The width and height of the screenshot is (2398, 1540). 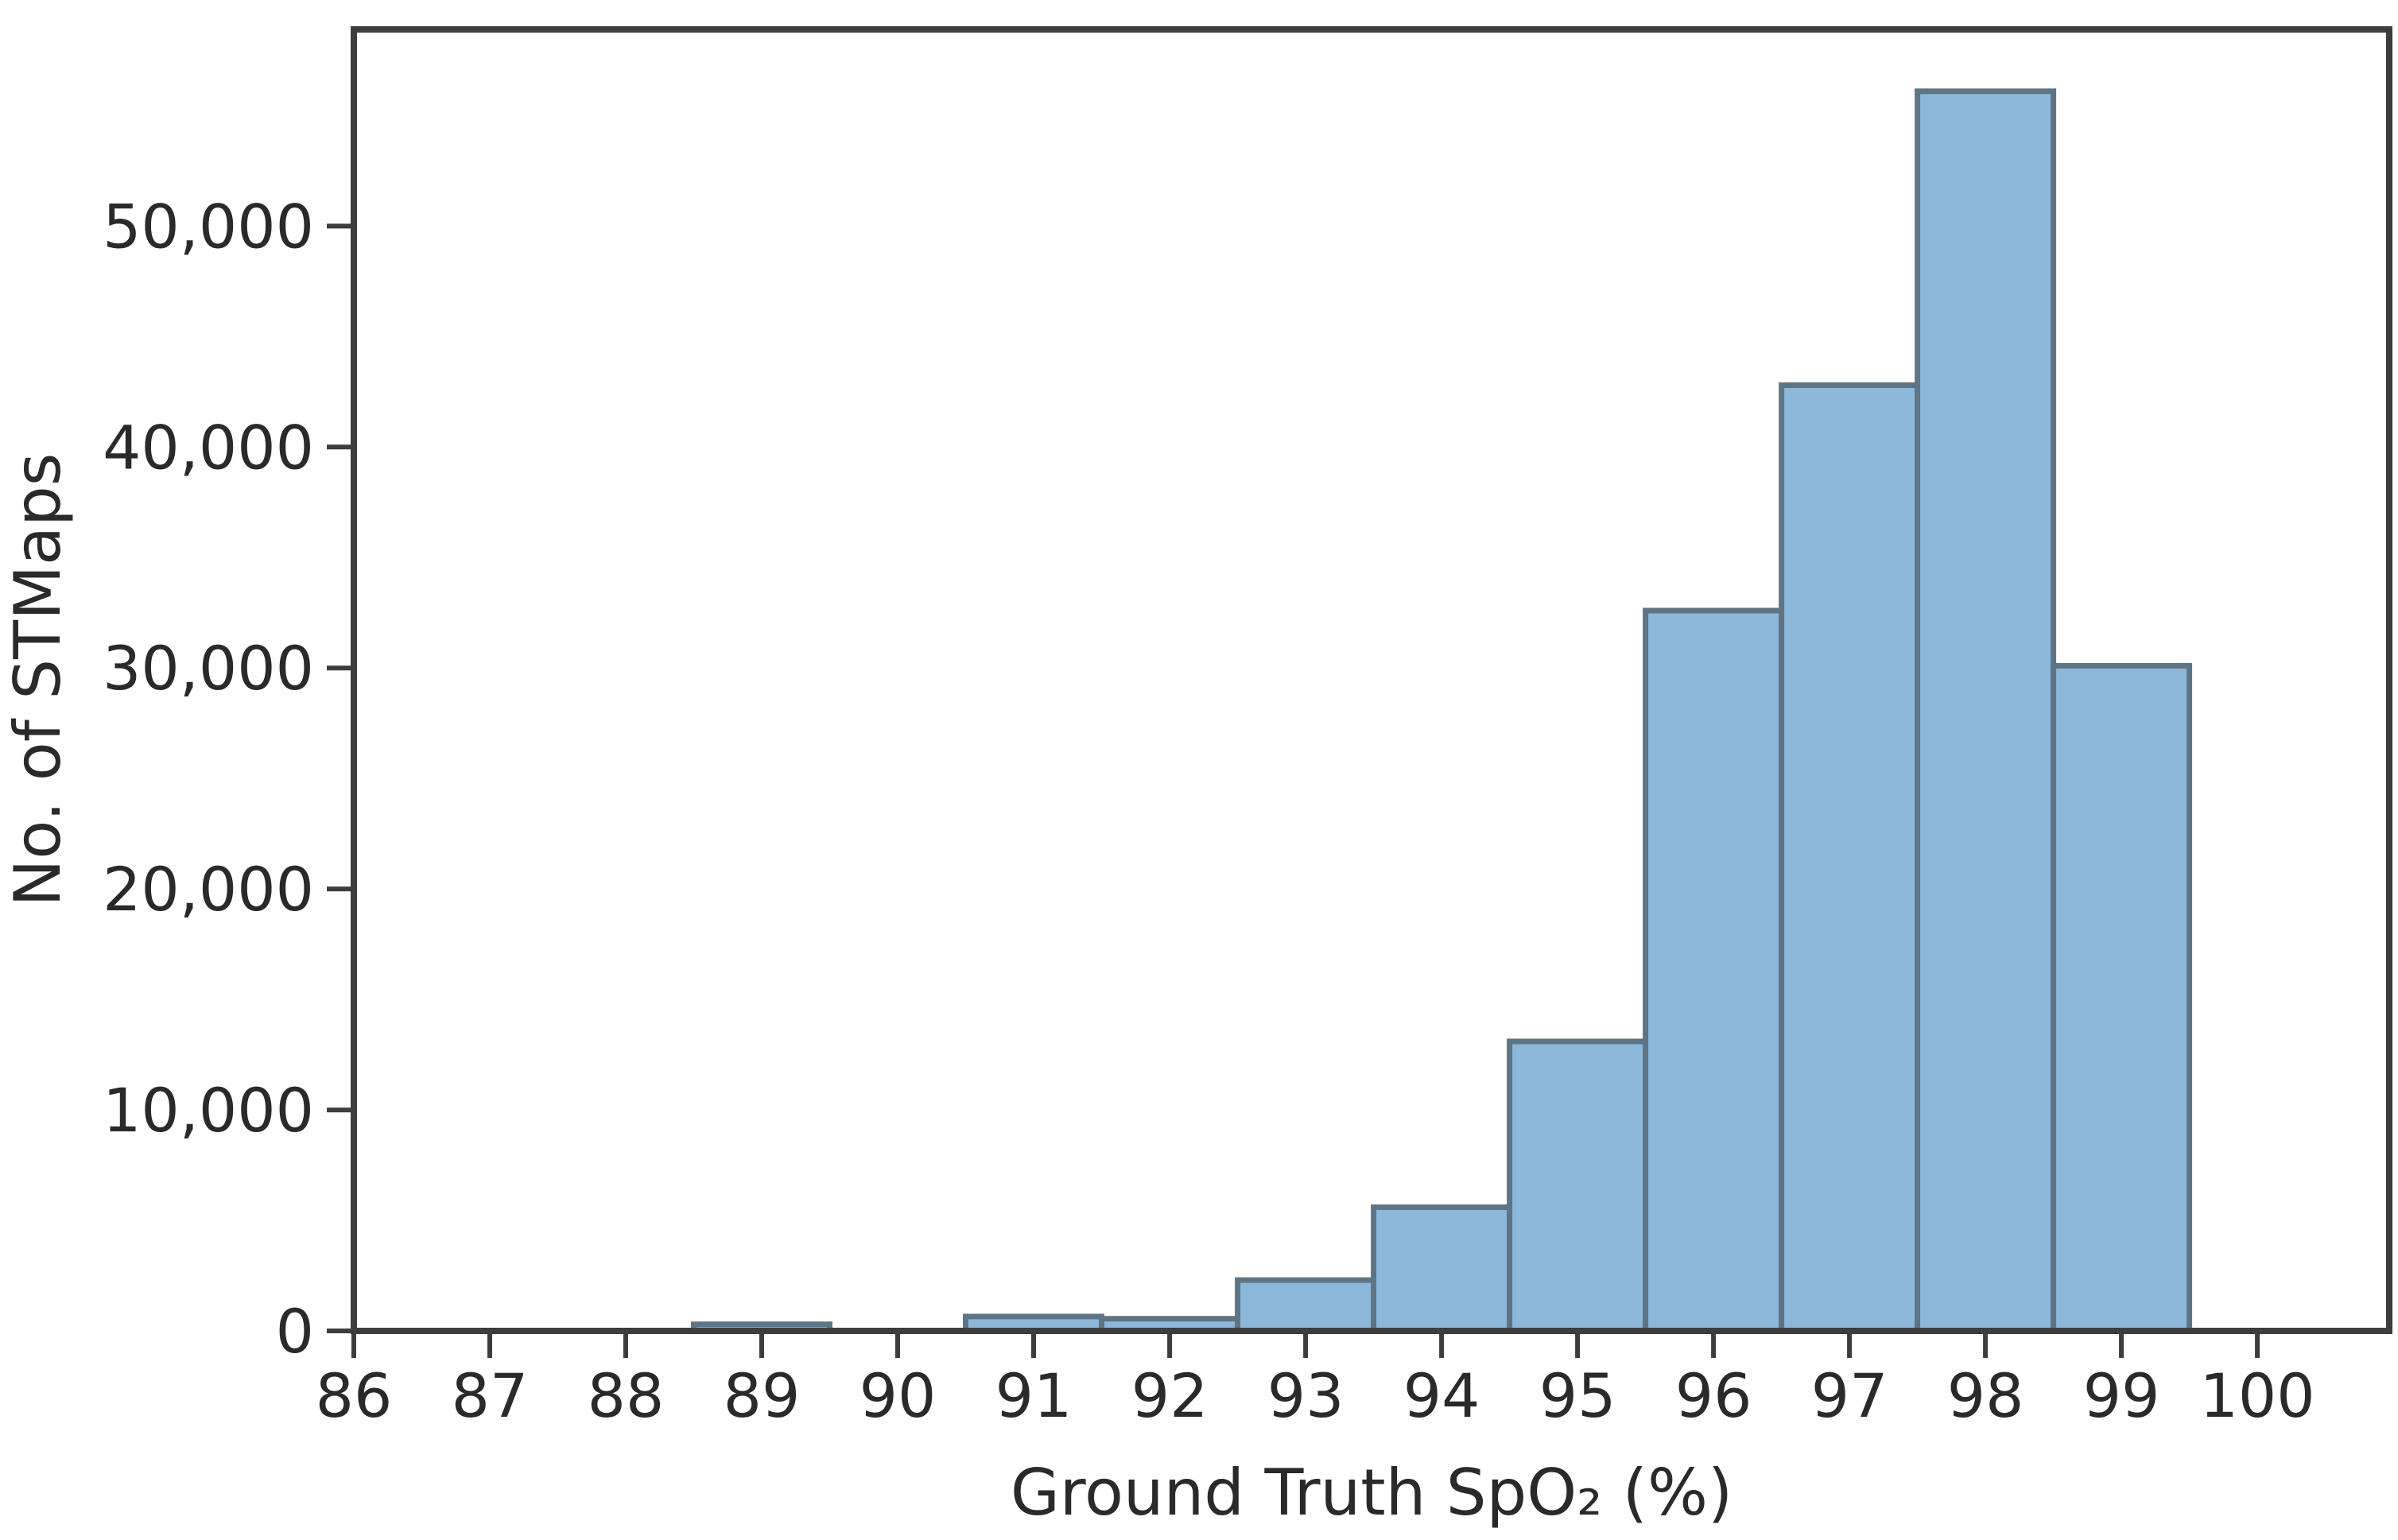 What do you see at coordinates (355, 1395) in the screenshot?
I see `x-tick-label: 86` at bounding box center [355, 1395].